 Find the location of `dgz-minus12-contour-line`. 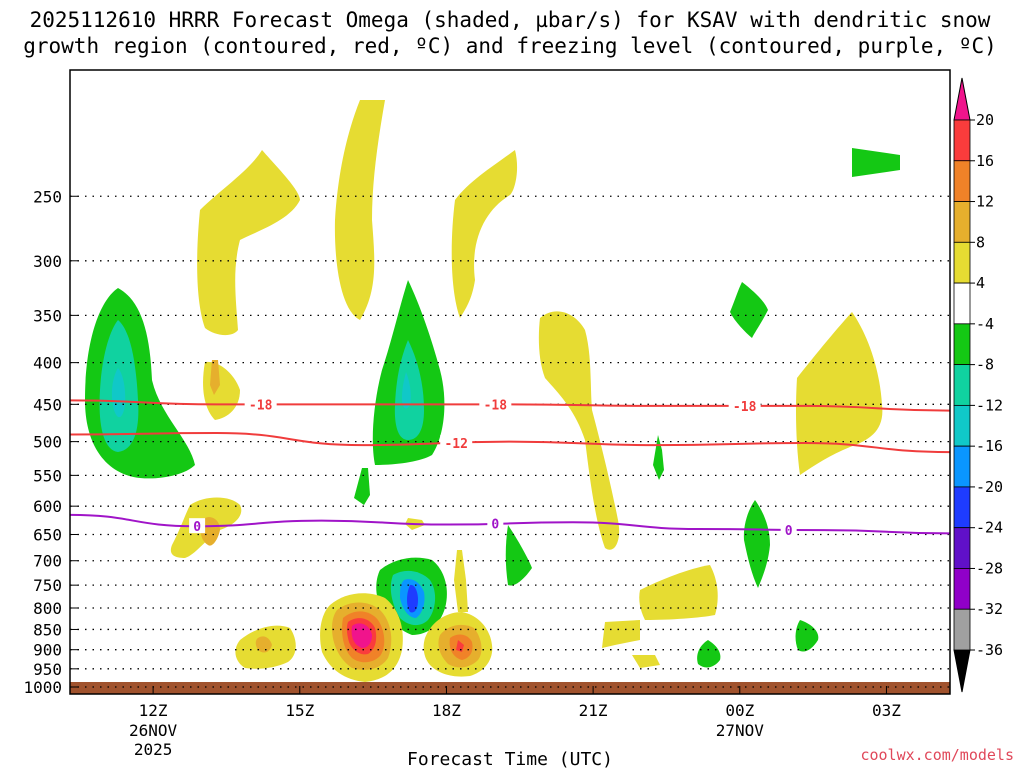

dgz-minus12-contour-line is located at coordinates (510, 443).